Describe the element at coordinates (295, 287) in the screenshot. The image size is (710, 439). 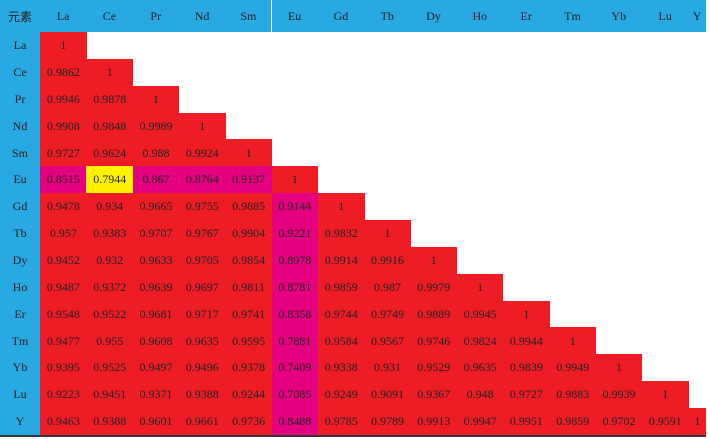
I see `value-cell: 0.8781` at that location.